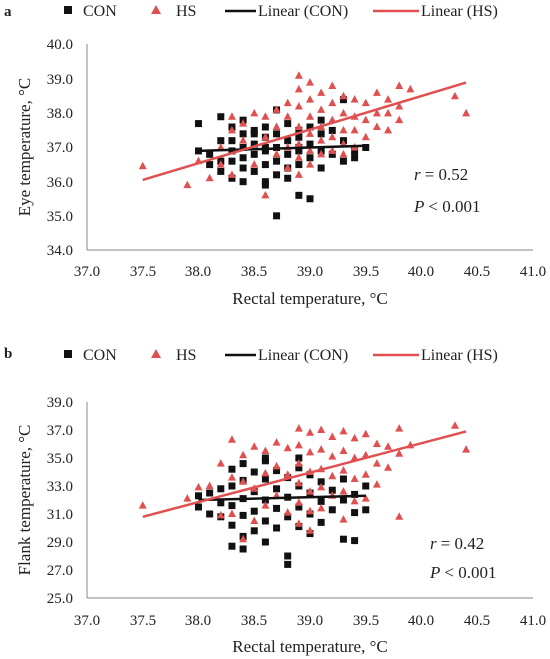 The width and height of the screenshot is (550, 659). I want to click on y-tick-label: 29.0, so click(60, 543).